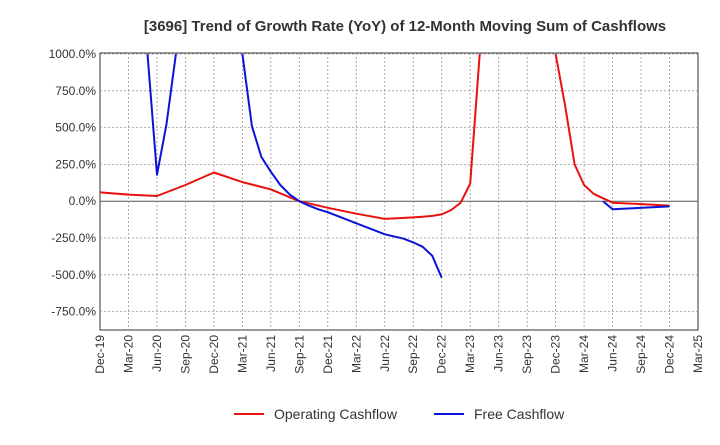 The width and height of the screenshot is (720, 445). Describe the element at coordinates (75, 91) in the screenshot. I see `y-tick-label: 750.0%` at that location.